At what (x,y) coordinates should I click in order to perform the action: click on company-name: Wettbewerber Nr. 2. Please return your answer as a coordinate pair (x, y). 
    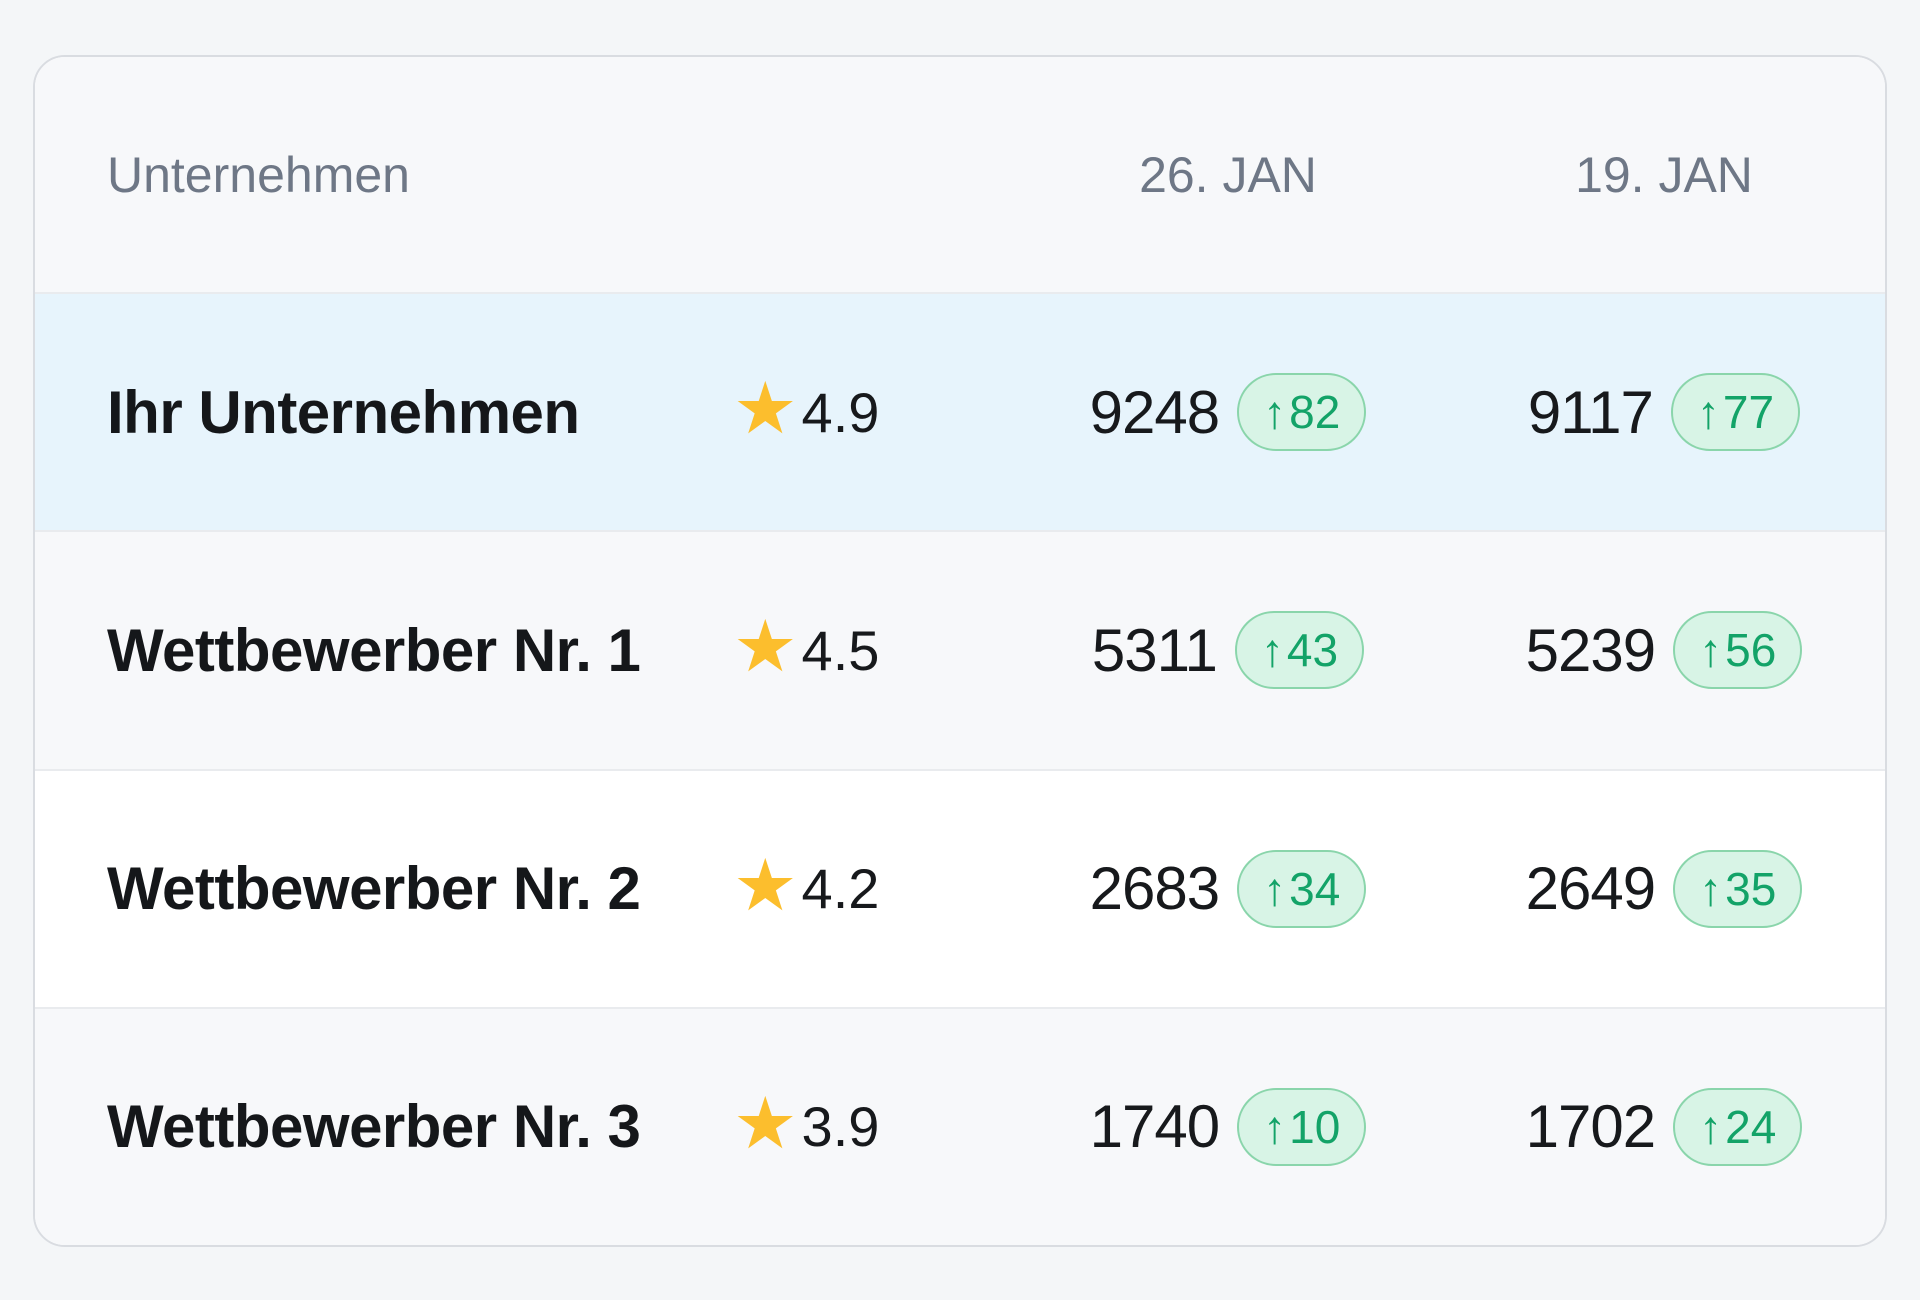
    Looking at the image, I should click on (374, 889).